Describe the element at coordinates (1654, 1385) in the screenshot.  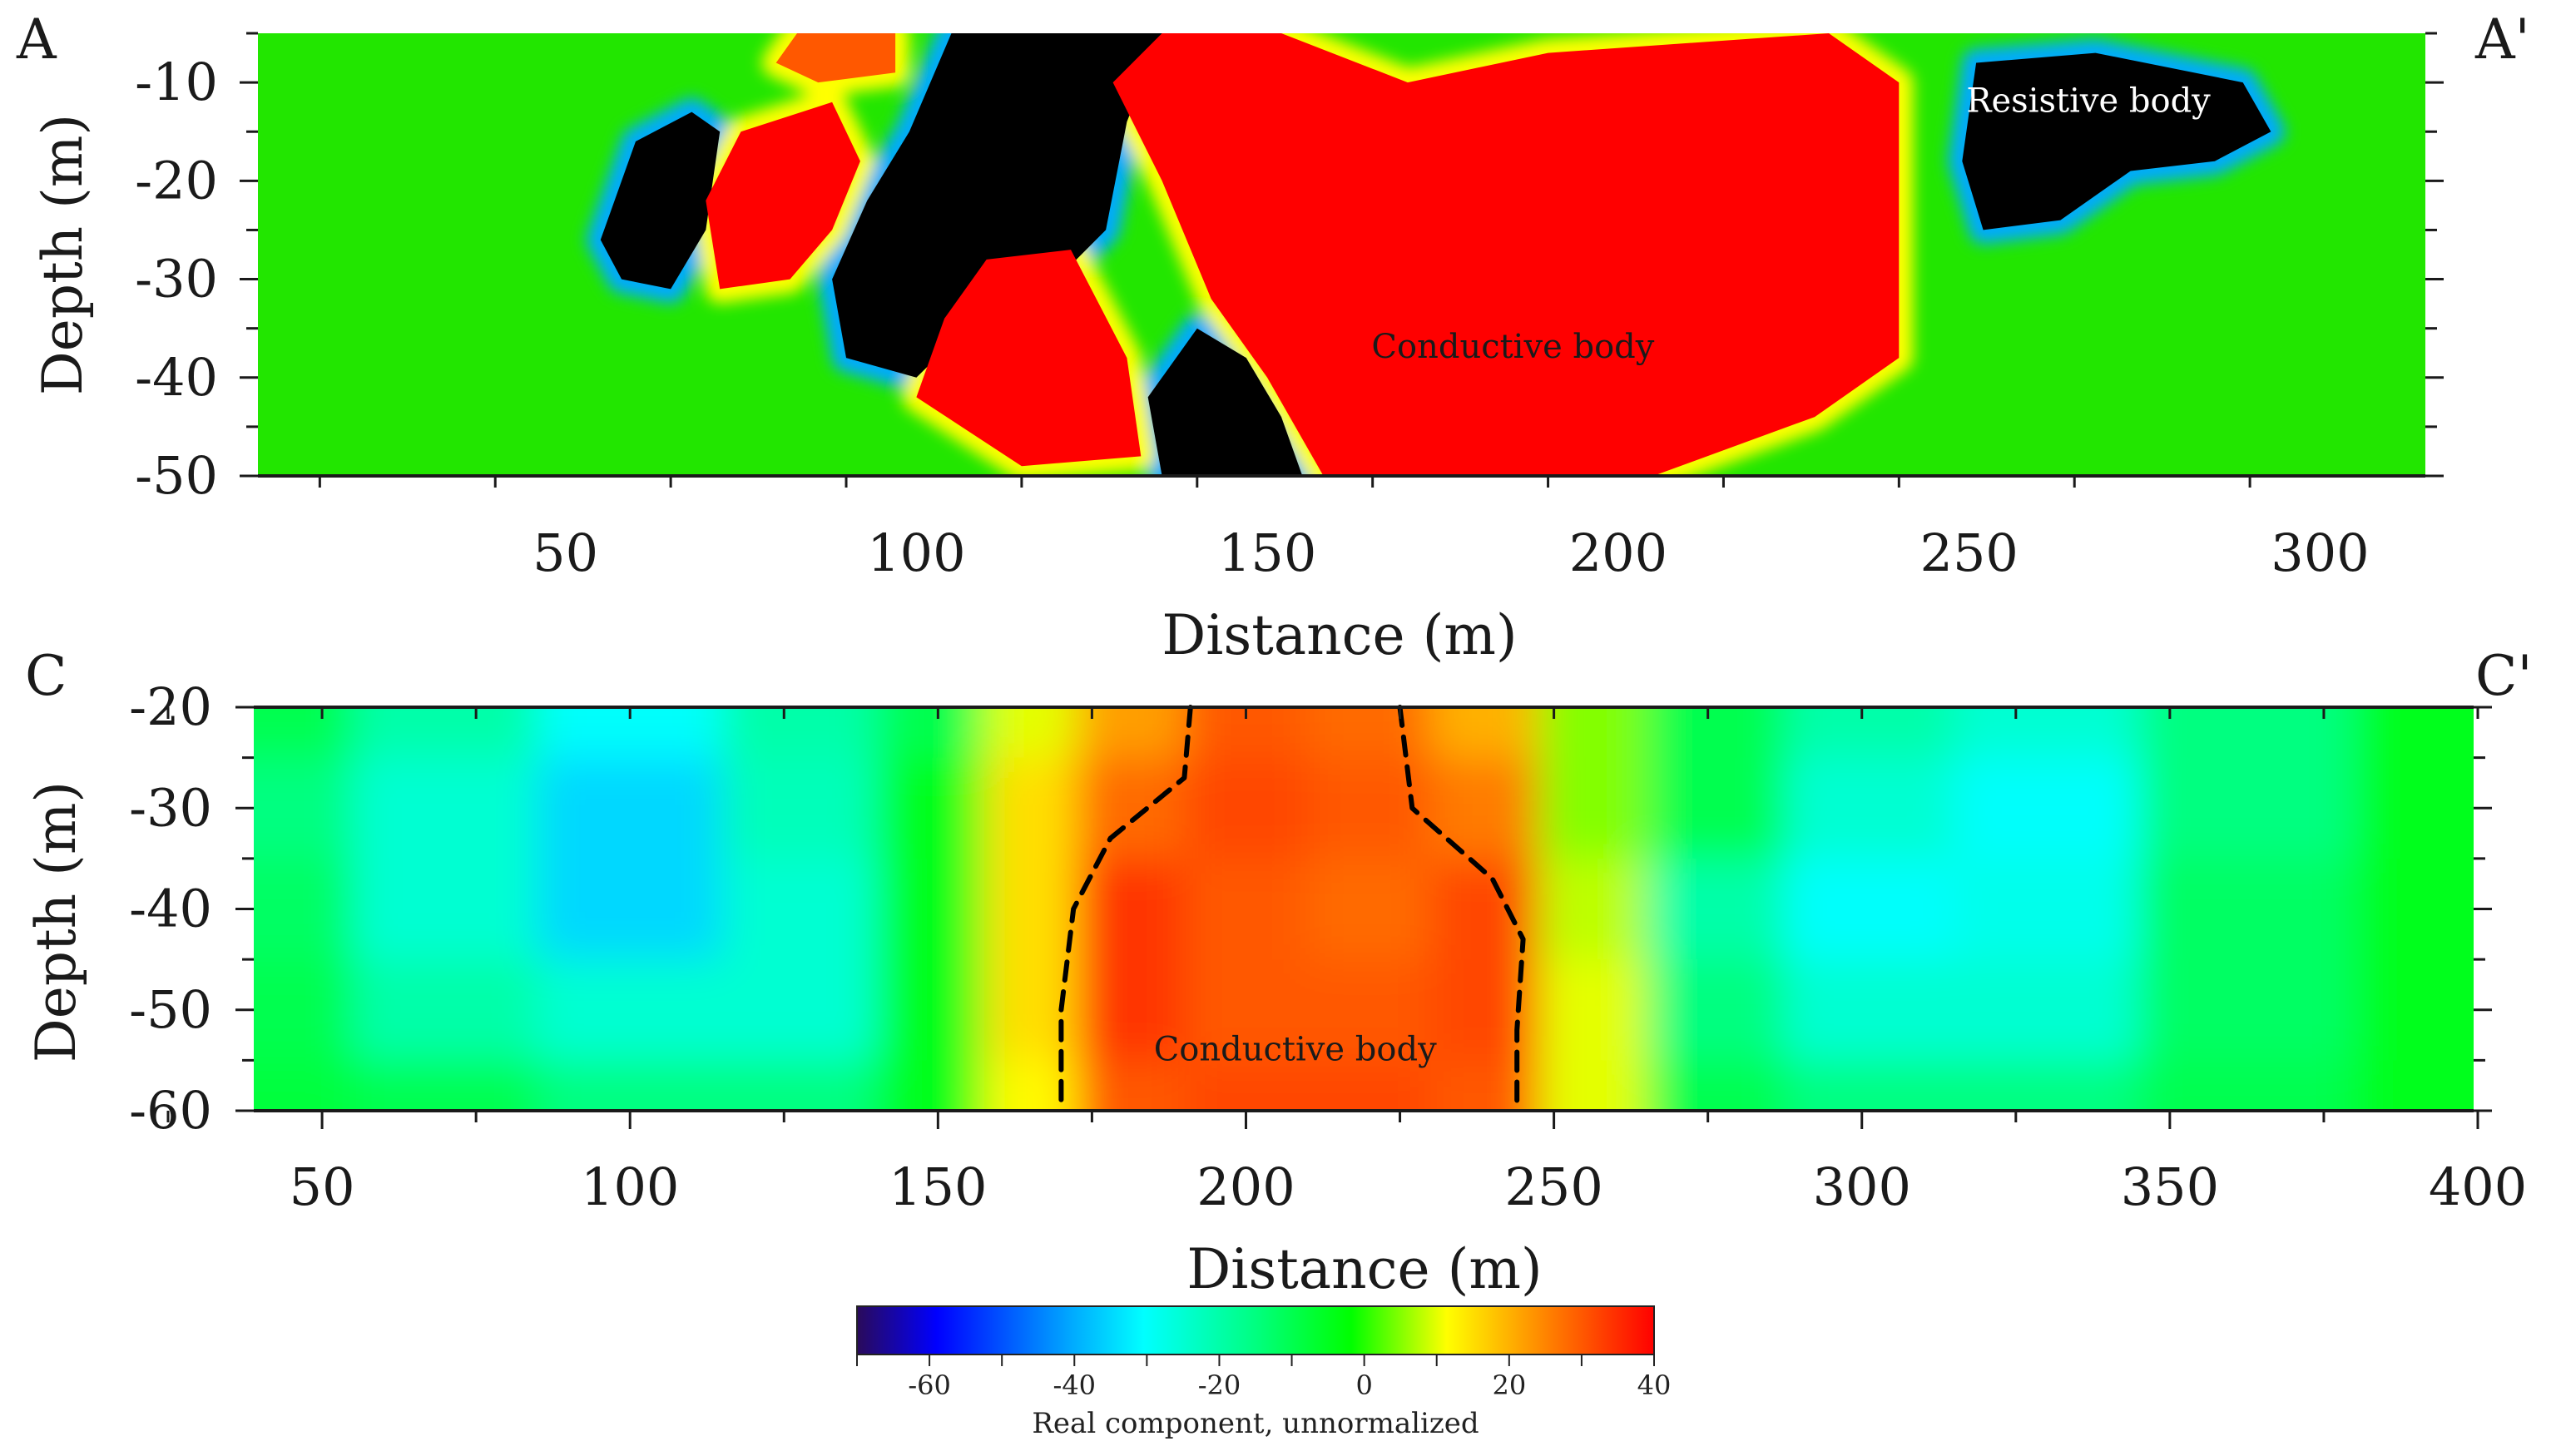
I see `colorbar-tick-label: 40` at that location.